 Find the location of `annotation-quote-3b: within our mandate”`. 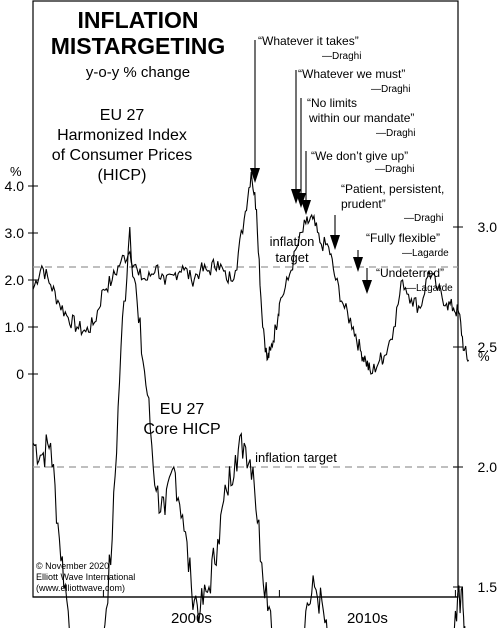

annotation-quote-3b: within our mandate” is located at coordinates (361, 118).